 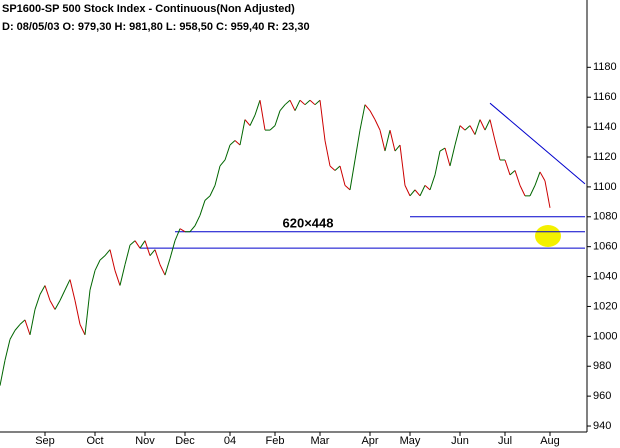 I want to click on highlight, so click(x=548, y=236).